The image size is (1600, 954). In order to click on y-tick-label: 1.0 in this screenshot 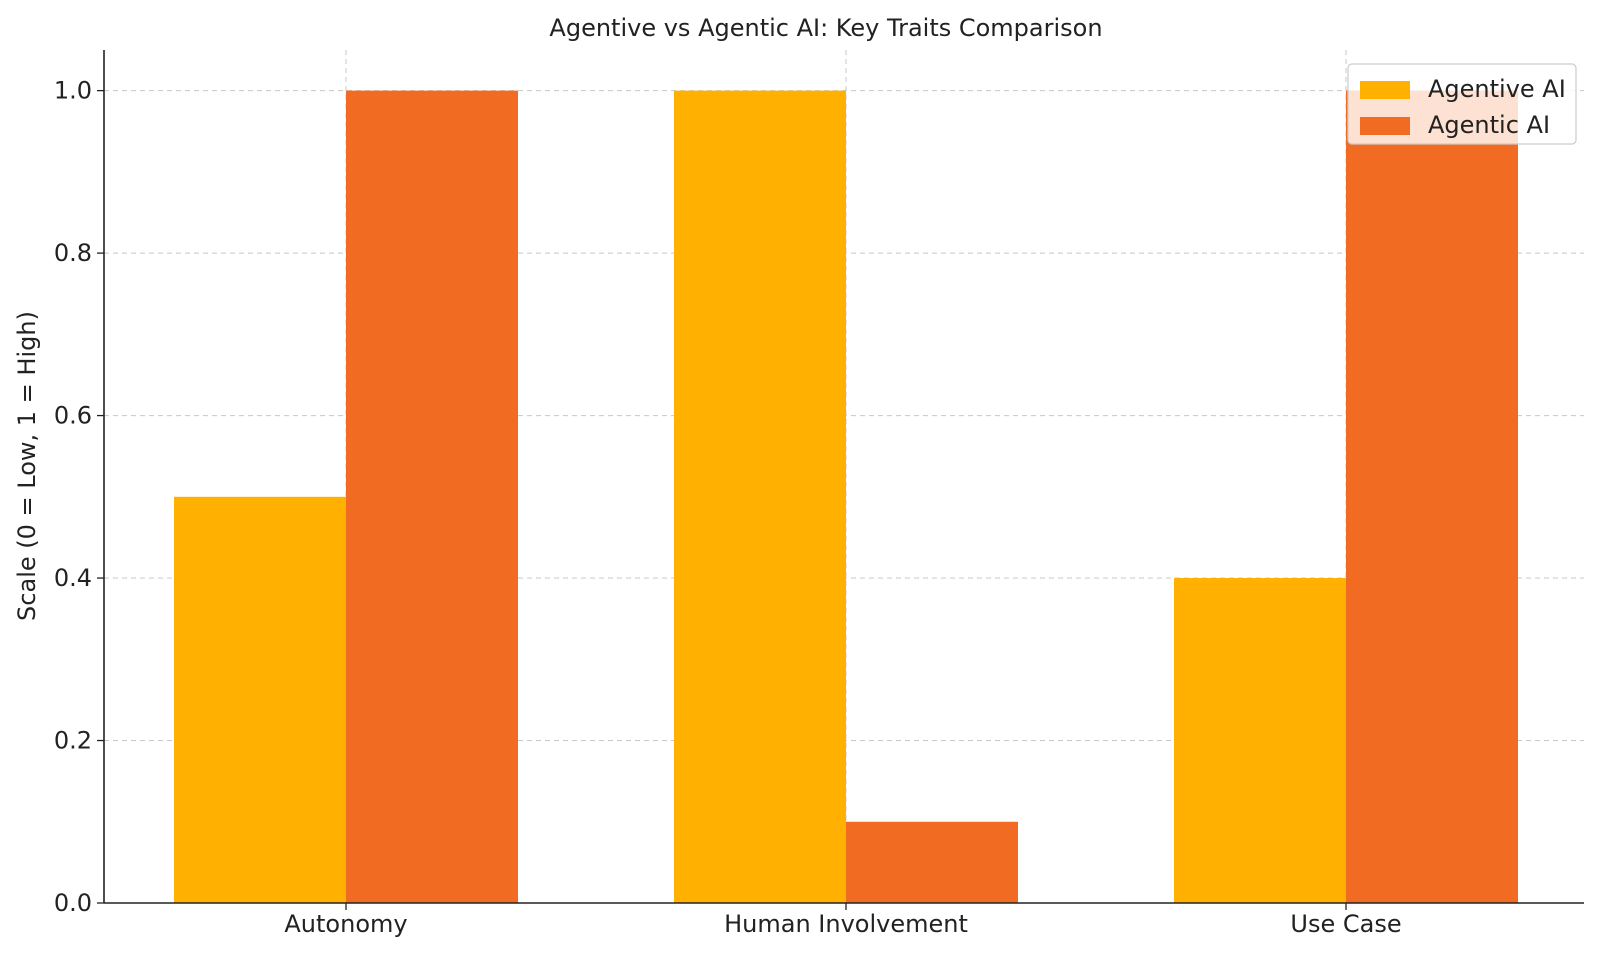, I will do `click(73, 91)`.